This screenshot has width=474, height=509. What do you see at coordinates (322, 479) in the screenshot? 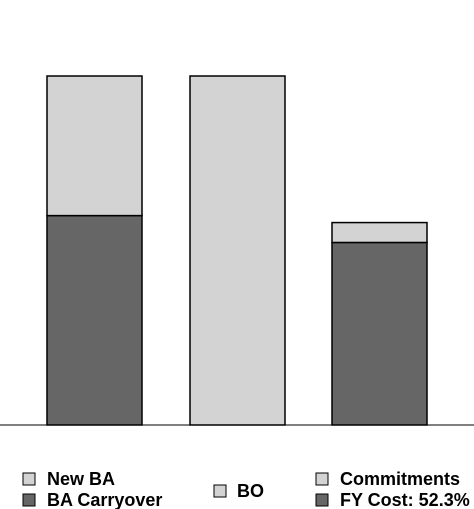
I see `legend-swatch-commitments` at bounding box center [322, 479].